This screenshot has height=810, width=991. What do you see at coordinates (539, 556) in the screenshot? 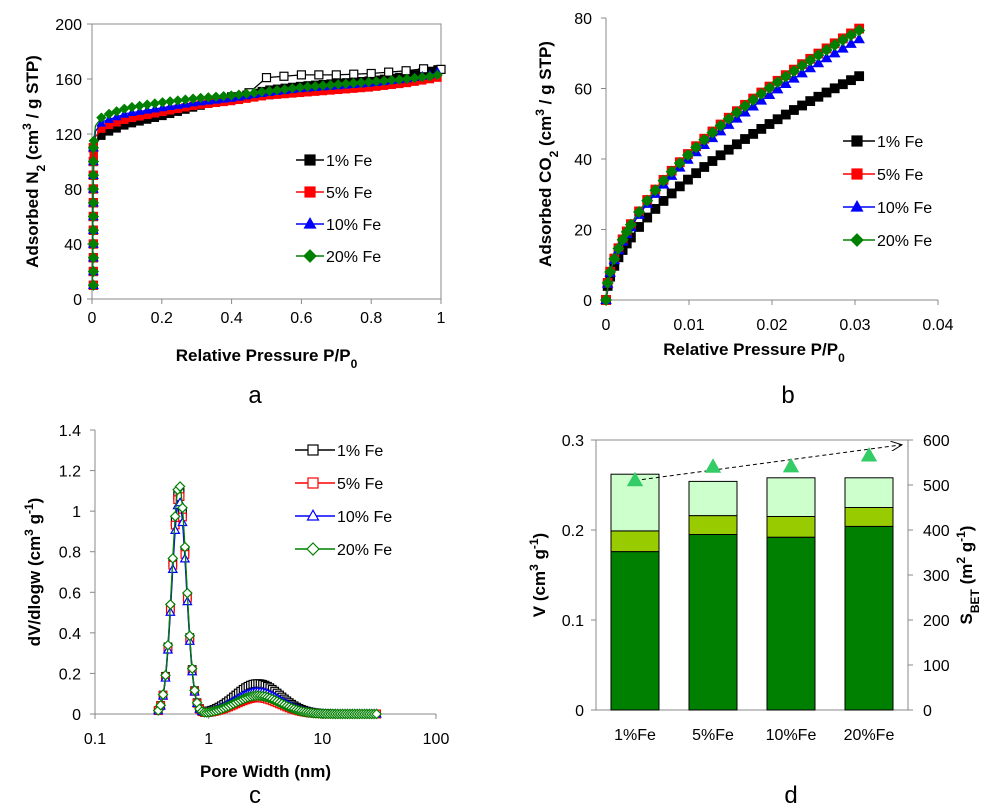
I see `y-axis-label-part: g` at bounding box center [539, 556].